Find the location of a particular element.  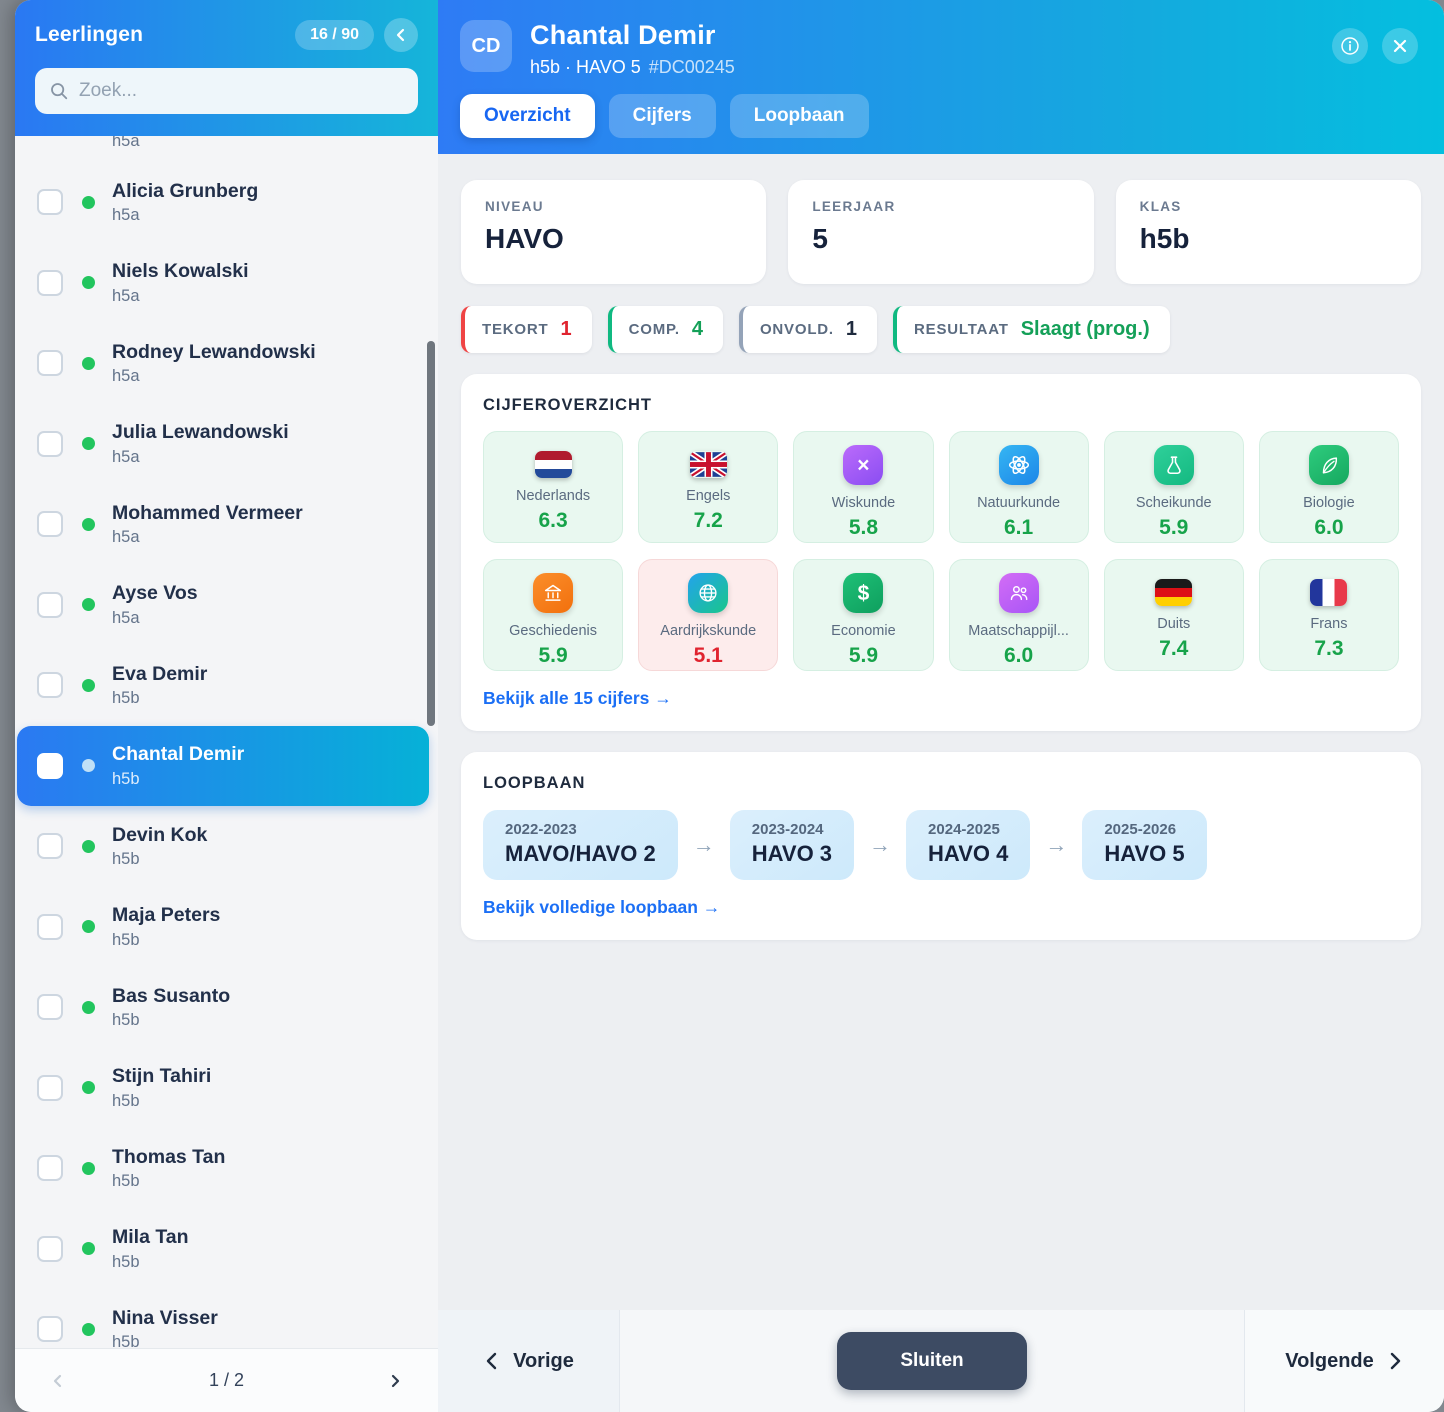

subject-label: Biologie is located at coordinates (1329, 503).